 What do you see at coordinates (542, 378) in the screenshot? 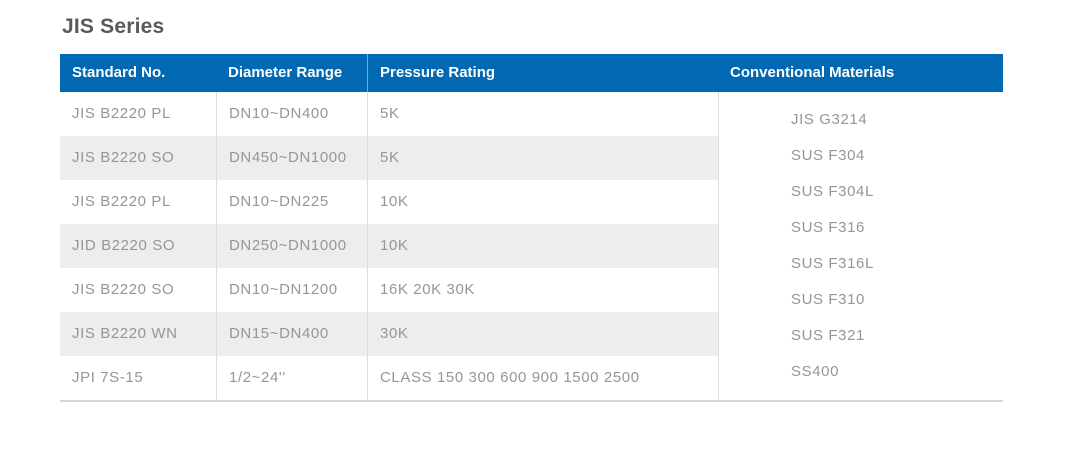
I see `cell-pressure-rating: CLASS 150 300 600 900 1500 2500` at bounding box center [542, 378].